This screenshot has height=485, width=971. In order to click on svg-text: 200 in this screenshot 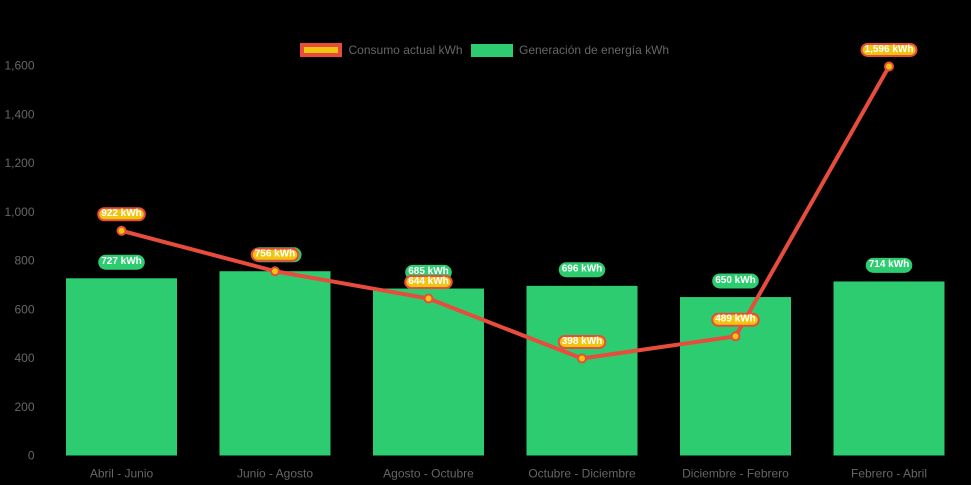, I will do `click(24, 407)`.